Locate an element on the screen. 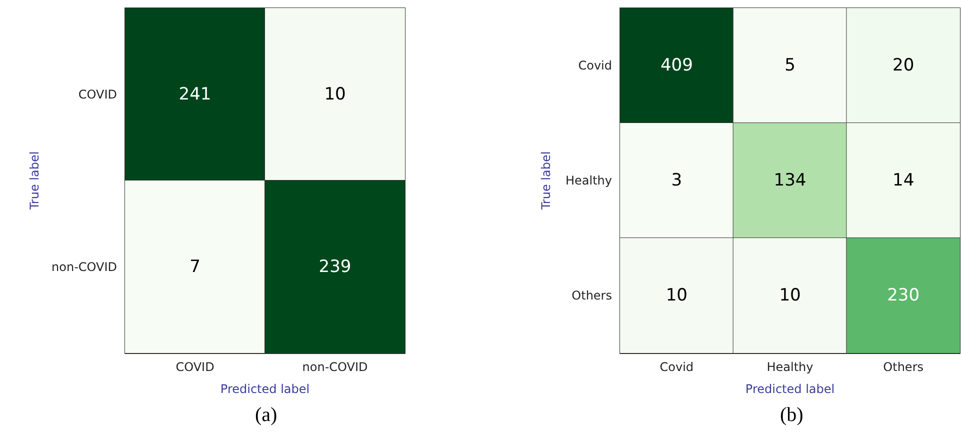 The height and width of the screenshot is (440, 961). y-tick-label: Covid is located at coordinates (595, 65).